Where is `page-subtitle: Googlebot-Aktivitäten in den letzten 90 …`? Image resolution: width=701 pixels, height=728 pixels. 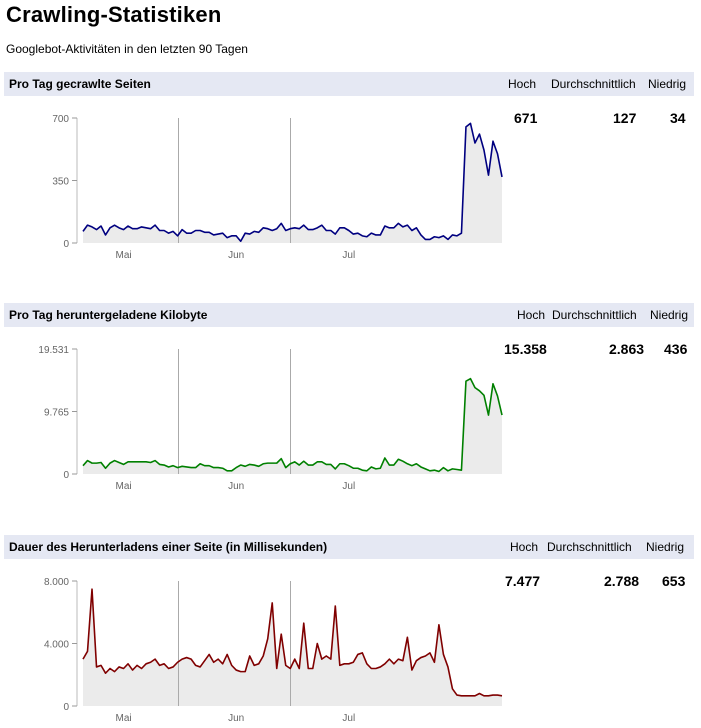 page-subtitle: Googlebot-Aktivitäten in den letzten 90 … is located at coordinates (127, 49).